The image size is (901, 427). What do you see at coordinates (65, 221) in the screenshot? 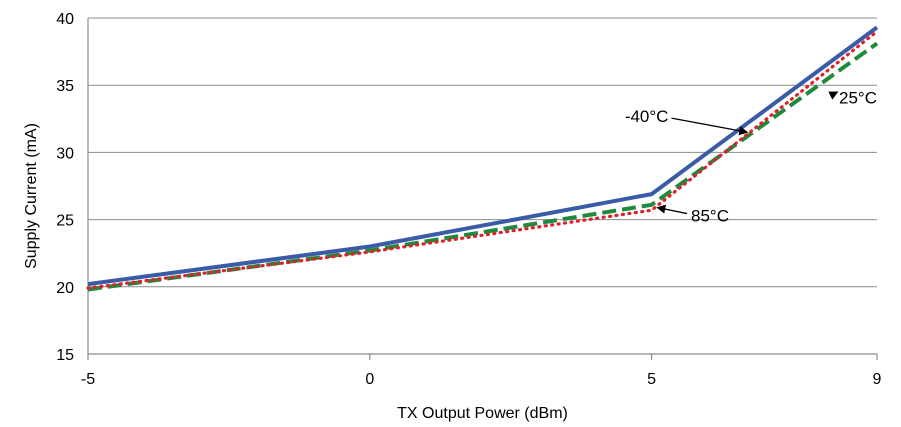
I see `y-tick-label-25: 25` at bounding box center [65, 221].